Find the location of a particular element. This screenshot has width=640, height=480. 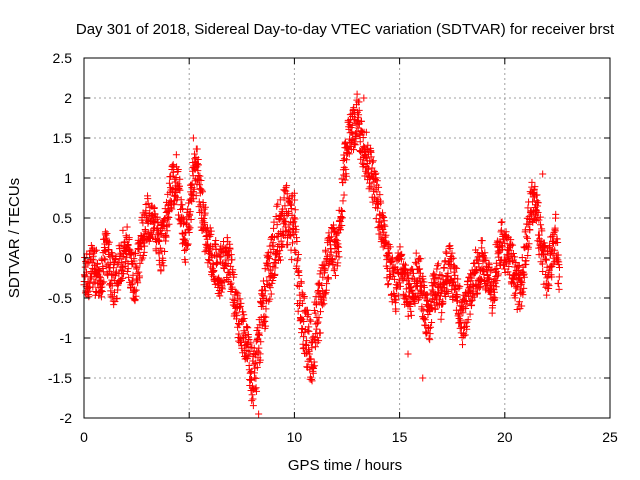

x-axis-tick-labels: 0 5 10 15 20 25 is located at coordinates (349, 437).